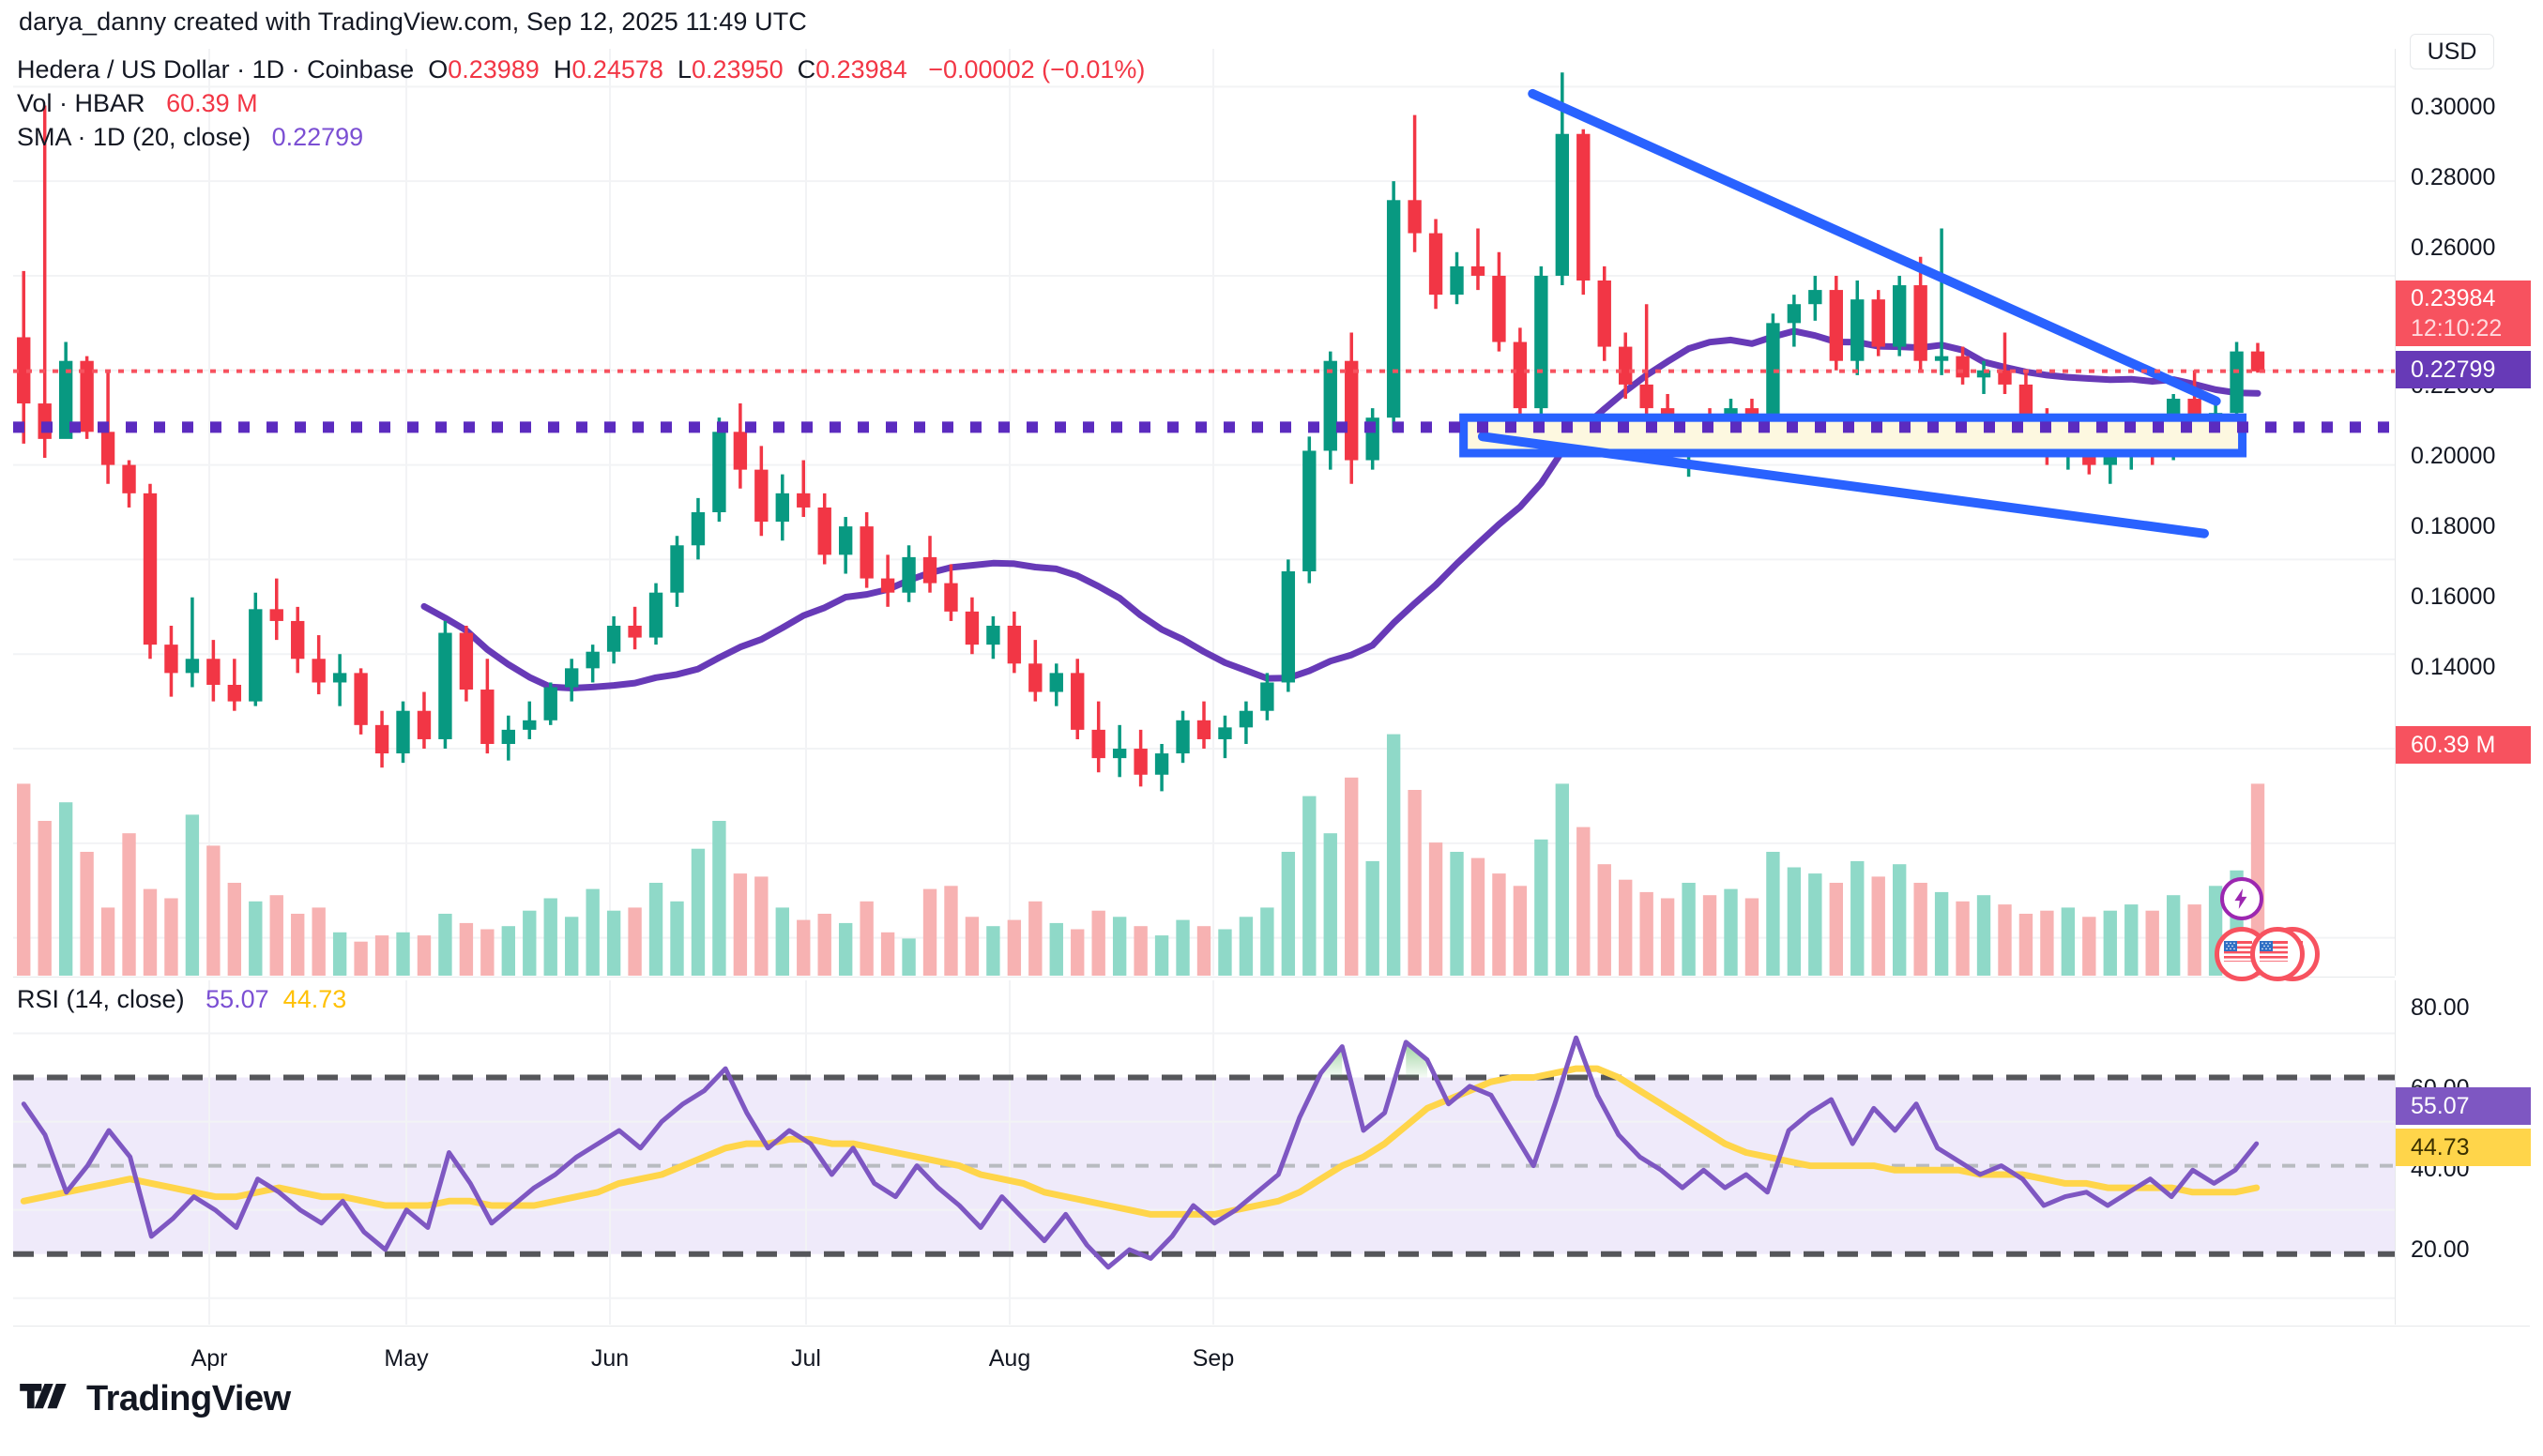  What do you see at coordinates (209, 1358) in the screenshot?
I see `time-tick: Apr` at bounding box center [209, 1358].